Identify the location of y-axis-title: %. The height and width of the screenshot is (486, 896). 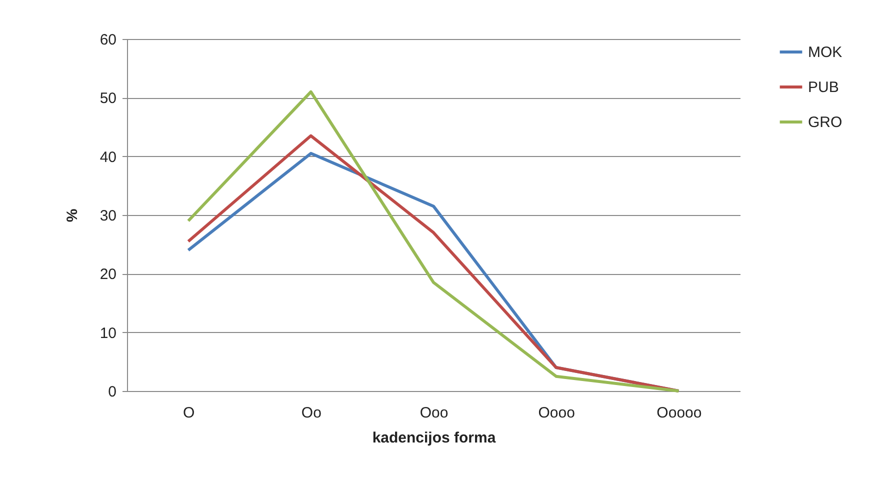
(72, 215).